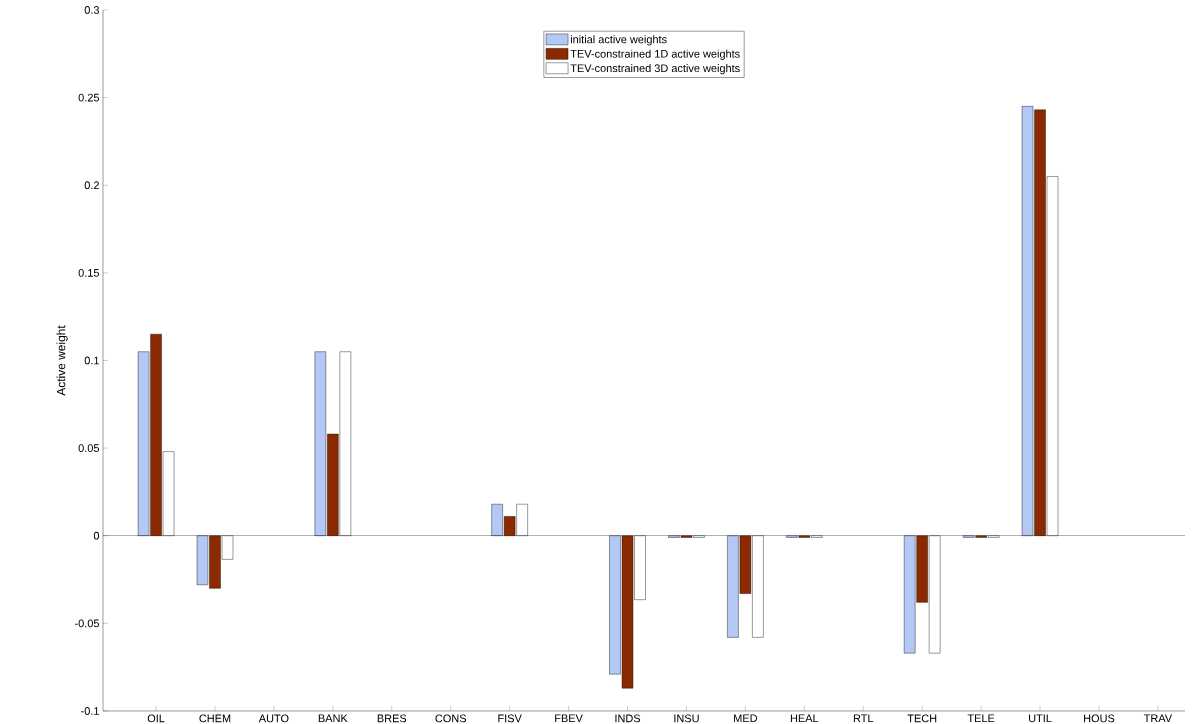 This screenshot has height=724, width=1202. What do you see at coordinates (90, 711) in the screenshot?
I see `y-tick-label: -0.1` at bounding box center [90, 711].